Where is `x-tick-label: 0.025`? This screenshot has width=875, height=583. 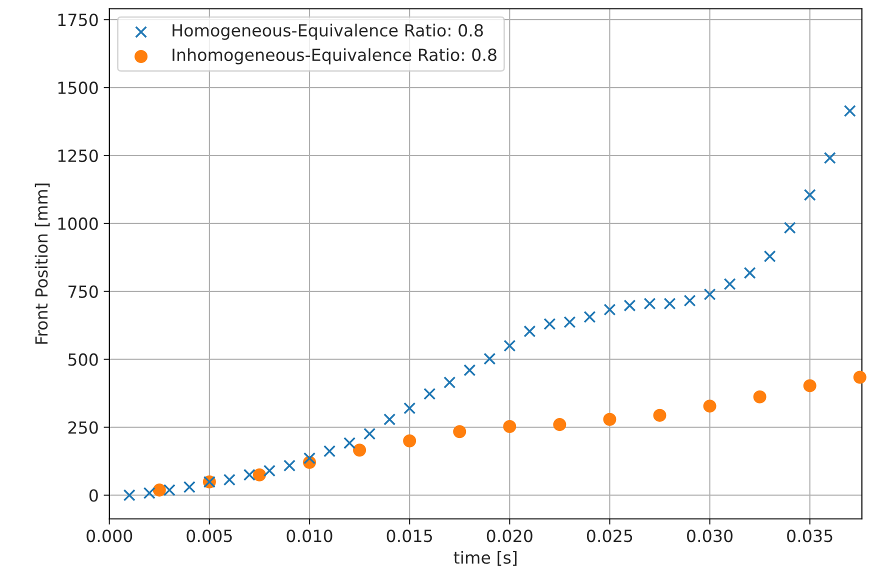
x-tick-label: 0.025 is located at coordinates (609, 536).